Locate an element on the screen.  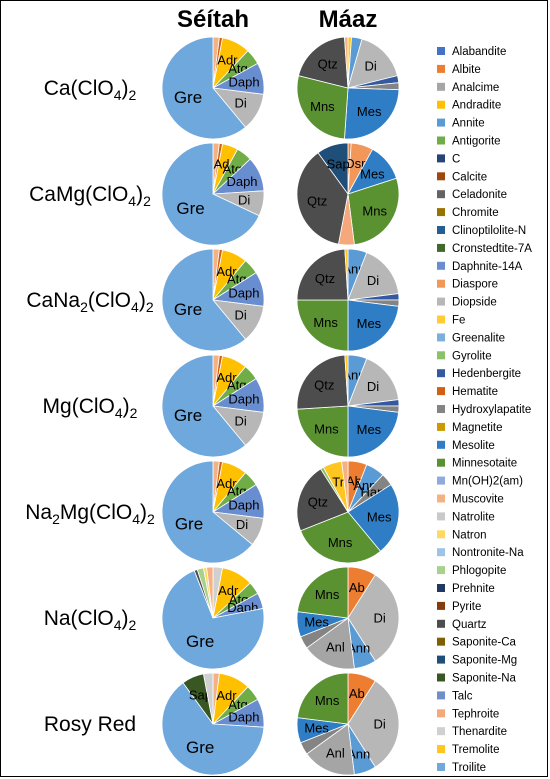
row-label: Ca(ClO4)2 is located at coordinates (90, 90).